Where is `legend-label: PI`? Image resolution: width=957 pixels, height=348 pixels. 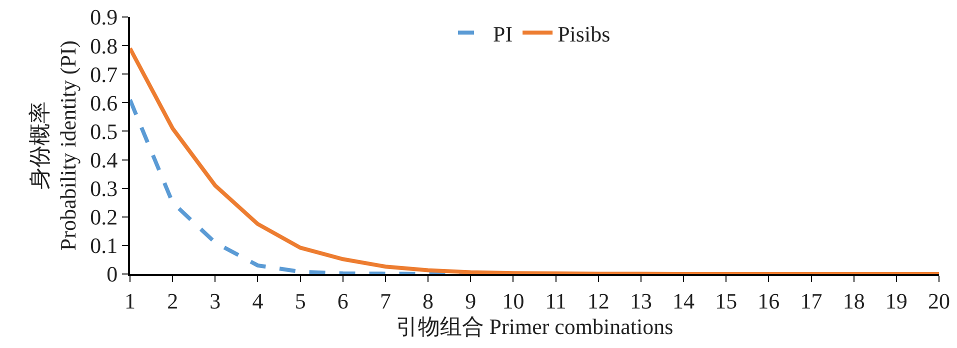
legend-label: PI is located at coordinates (503, 33).